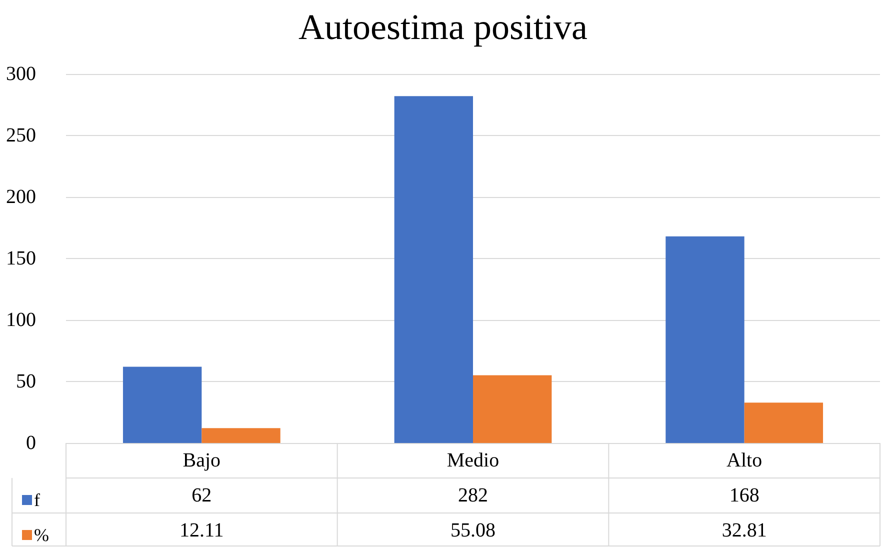 The image size is (886, 548). Describe the element at coordinates (473, 495) in the screenshot. I see `data-label: 282` at that location.